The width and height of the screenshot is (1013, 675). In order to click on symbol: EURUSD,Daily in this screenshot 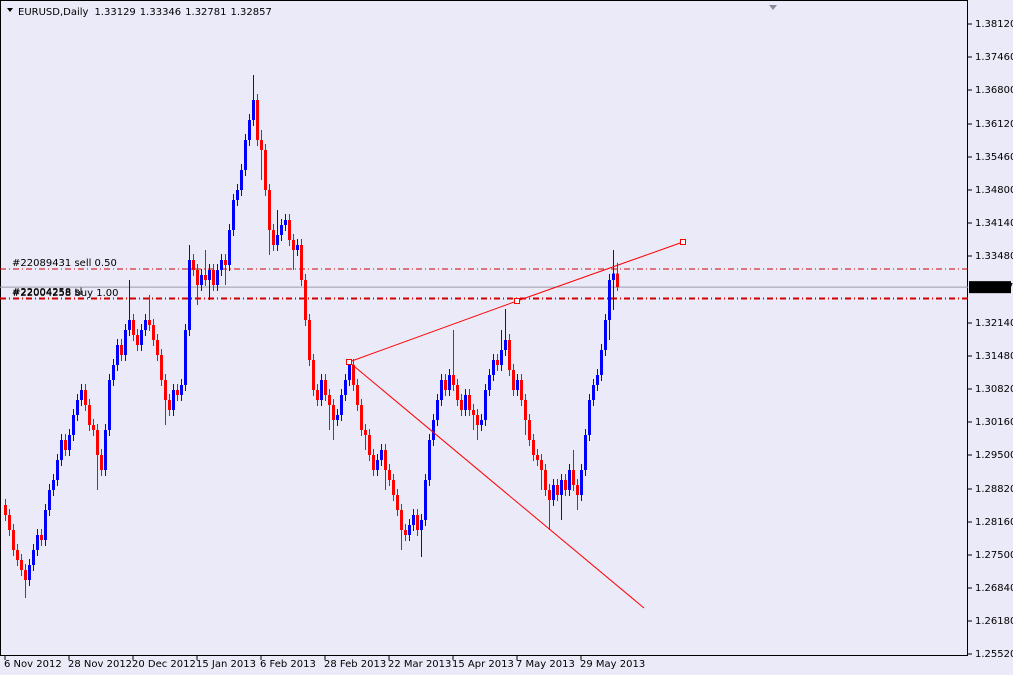, I will do `click(53, 12)`.